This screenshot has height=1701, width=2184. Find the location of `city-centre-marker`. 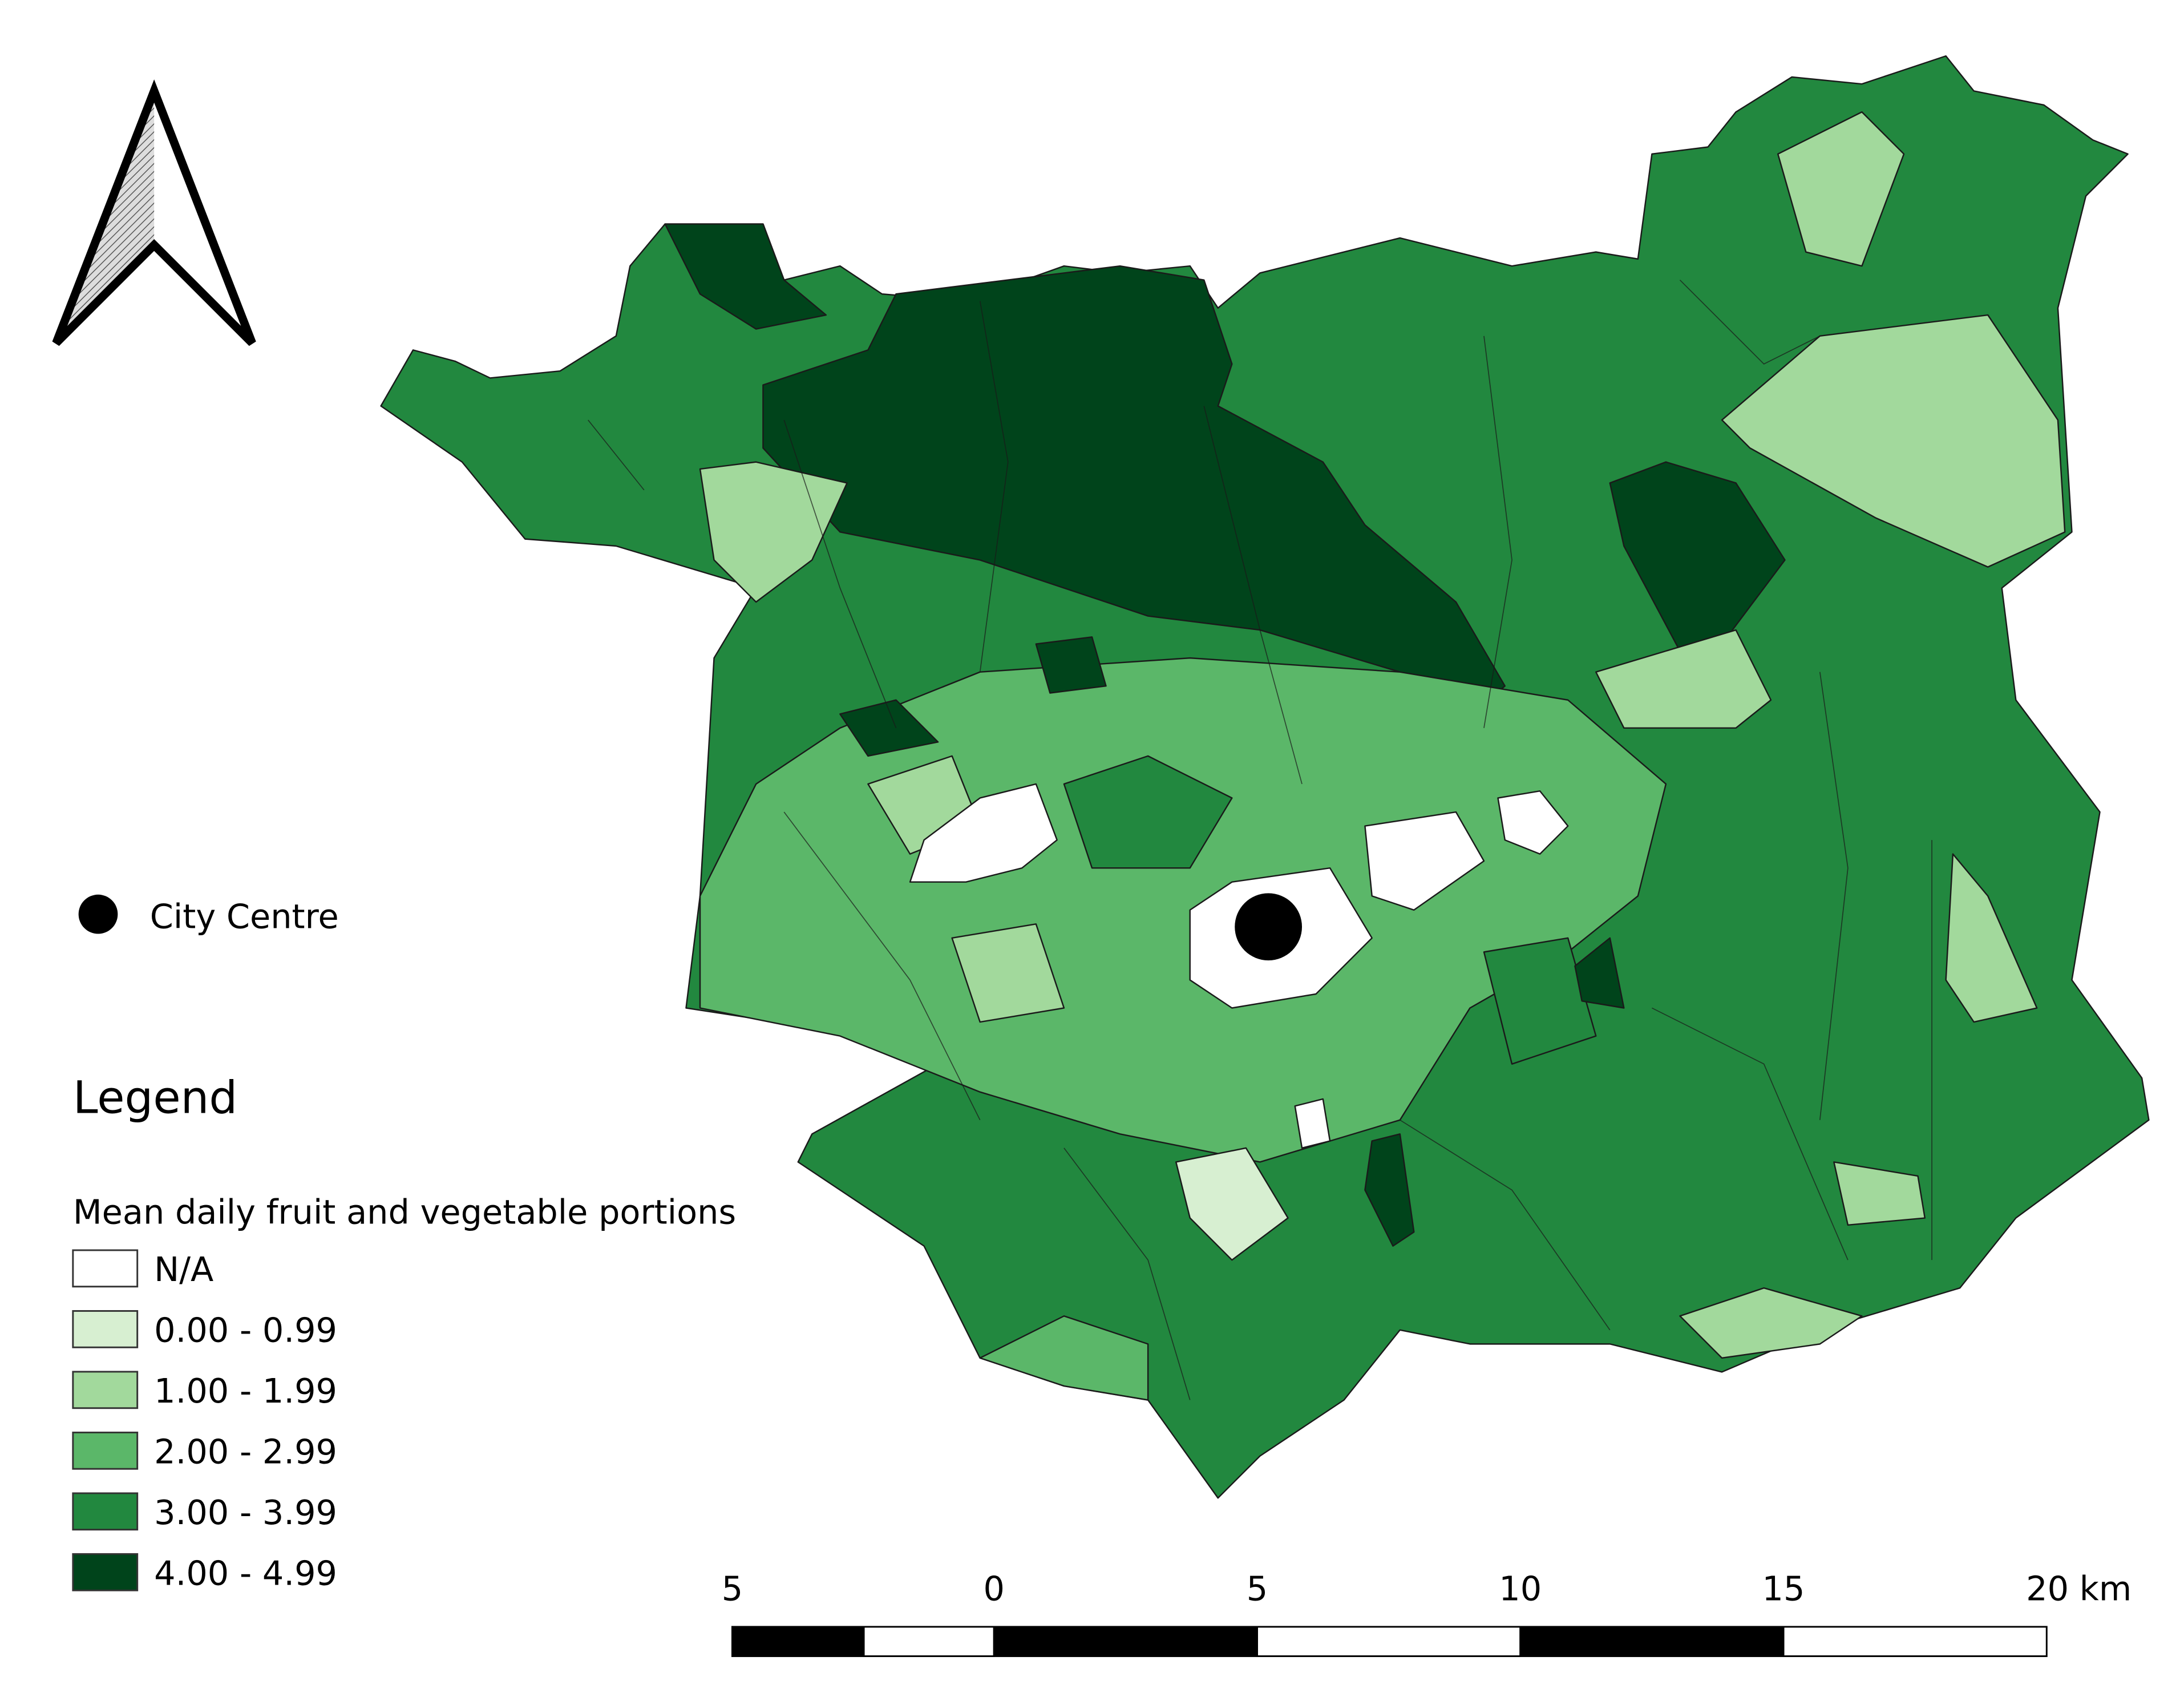

city-centre-marker is located at coordinates (1269, 927).